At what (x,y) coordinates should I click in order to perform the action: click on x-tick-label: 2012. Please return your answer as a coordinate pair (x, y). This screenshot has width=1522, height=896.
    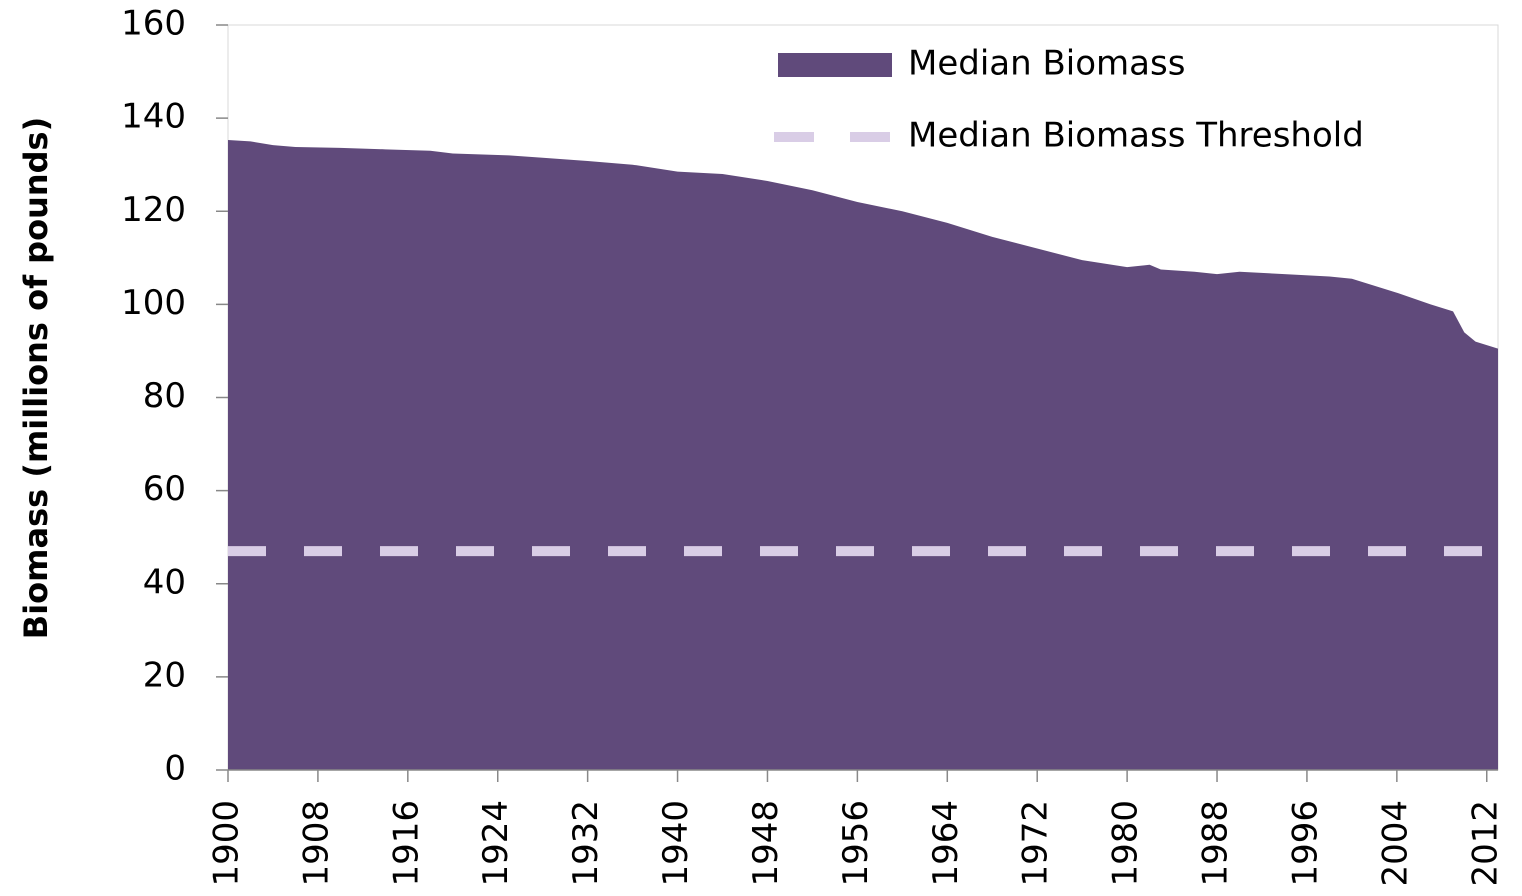
    Looking at the image, I should click on (1485, 843).